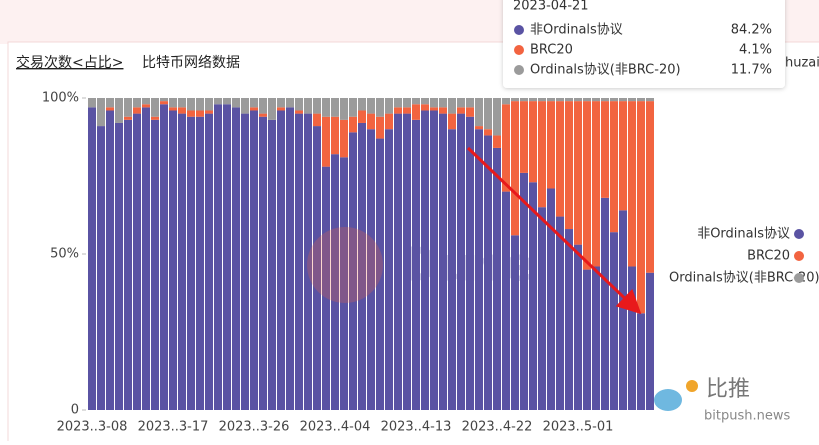  What do you see at coordinates (747, 416) in the screenshot?
I see `site-text: bitpush.news` at bounding box center [747, 416].